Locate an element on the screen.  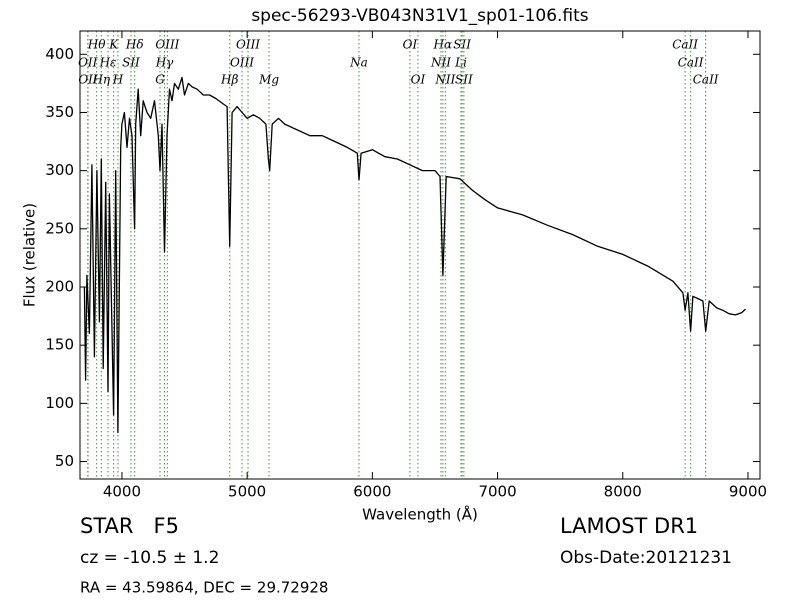
line-label: Hα is located at coordinates (443, 45).